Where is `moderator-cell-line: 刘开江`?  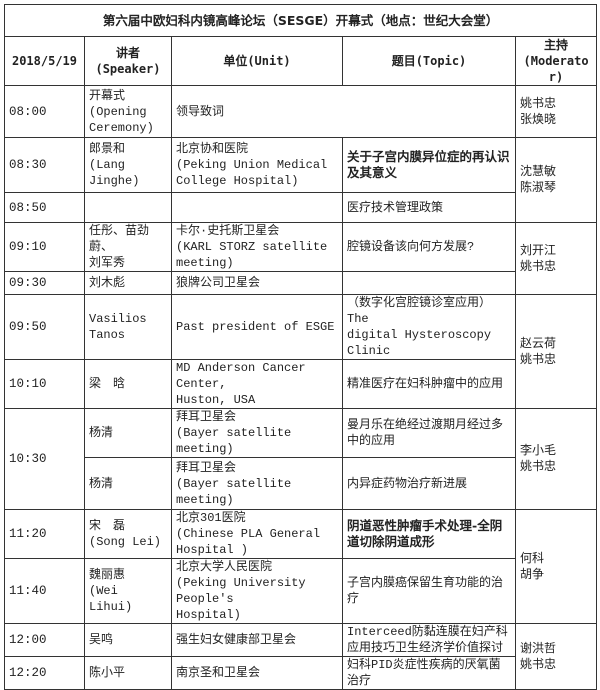 moderator-cell-line: 刘开江 is located at coordinates (538, 250).